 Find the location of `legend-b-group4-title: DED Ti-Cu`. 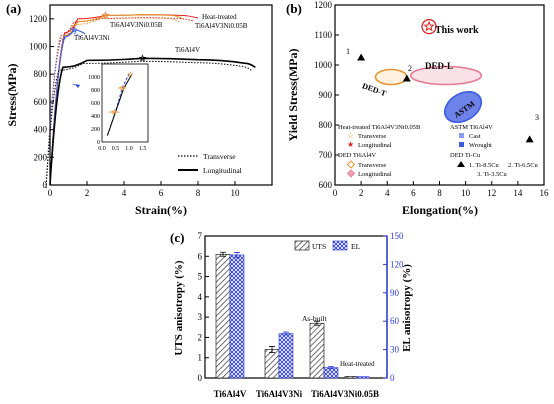

legend-b-group4-title: DED Ti-Cu is located at coordinates (465, 155).